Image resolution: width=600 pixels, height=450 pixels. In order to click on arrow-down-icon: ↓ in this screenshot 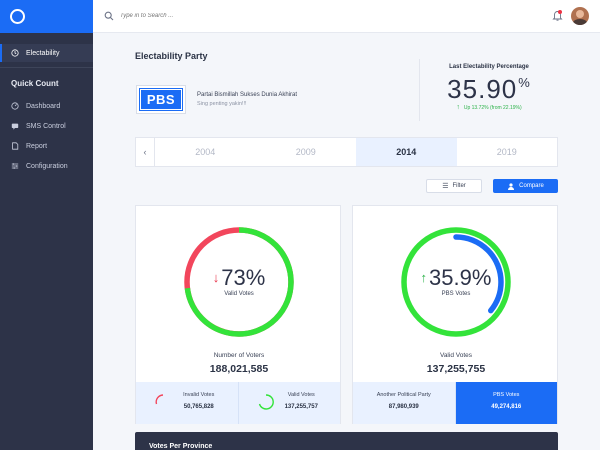, I will do `click(216, 277)`.